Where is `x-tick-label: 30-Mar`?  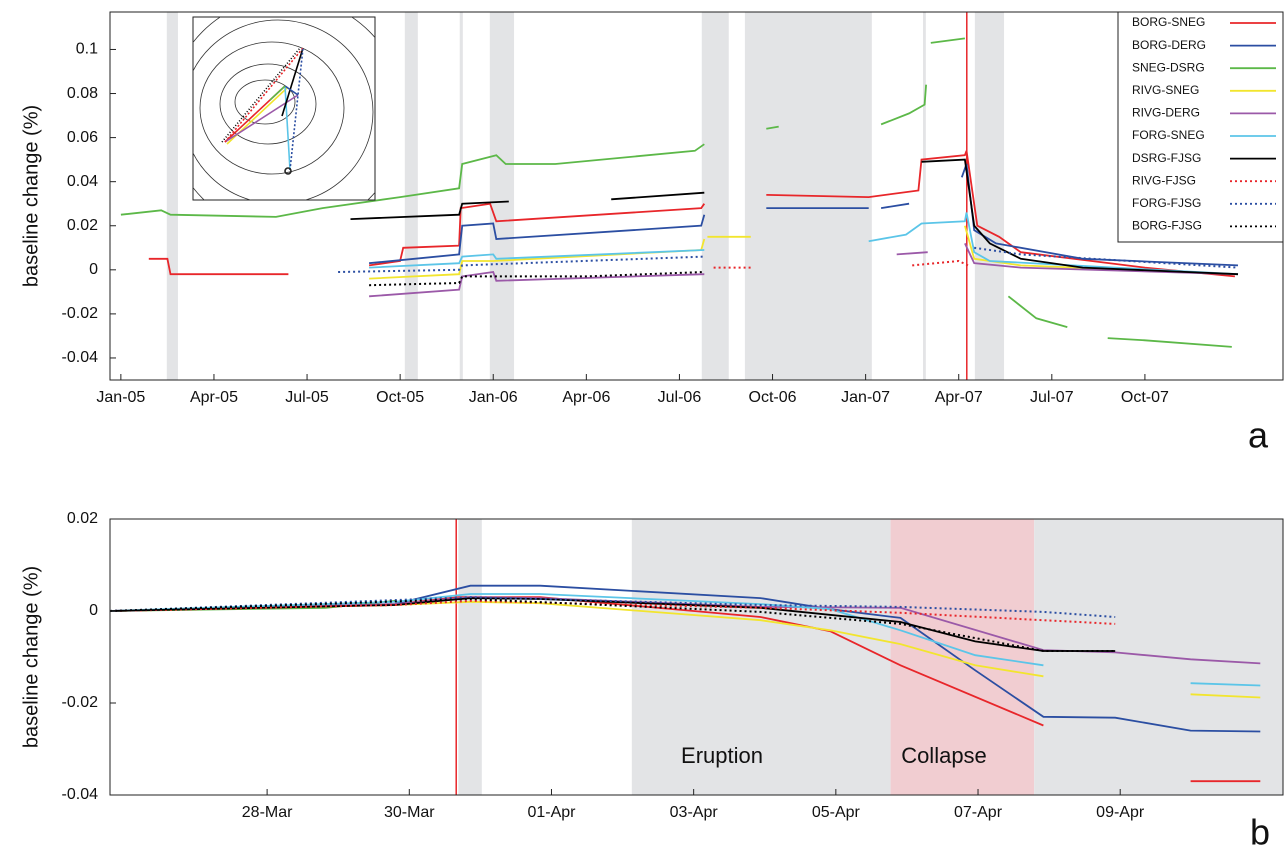 x-tick-label: 30-Mar is located at coordinates (409, 812).